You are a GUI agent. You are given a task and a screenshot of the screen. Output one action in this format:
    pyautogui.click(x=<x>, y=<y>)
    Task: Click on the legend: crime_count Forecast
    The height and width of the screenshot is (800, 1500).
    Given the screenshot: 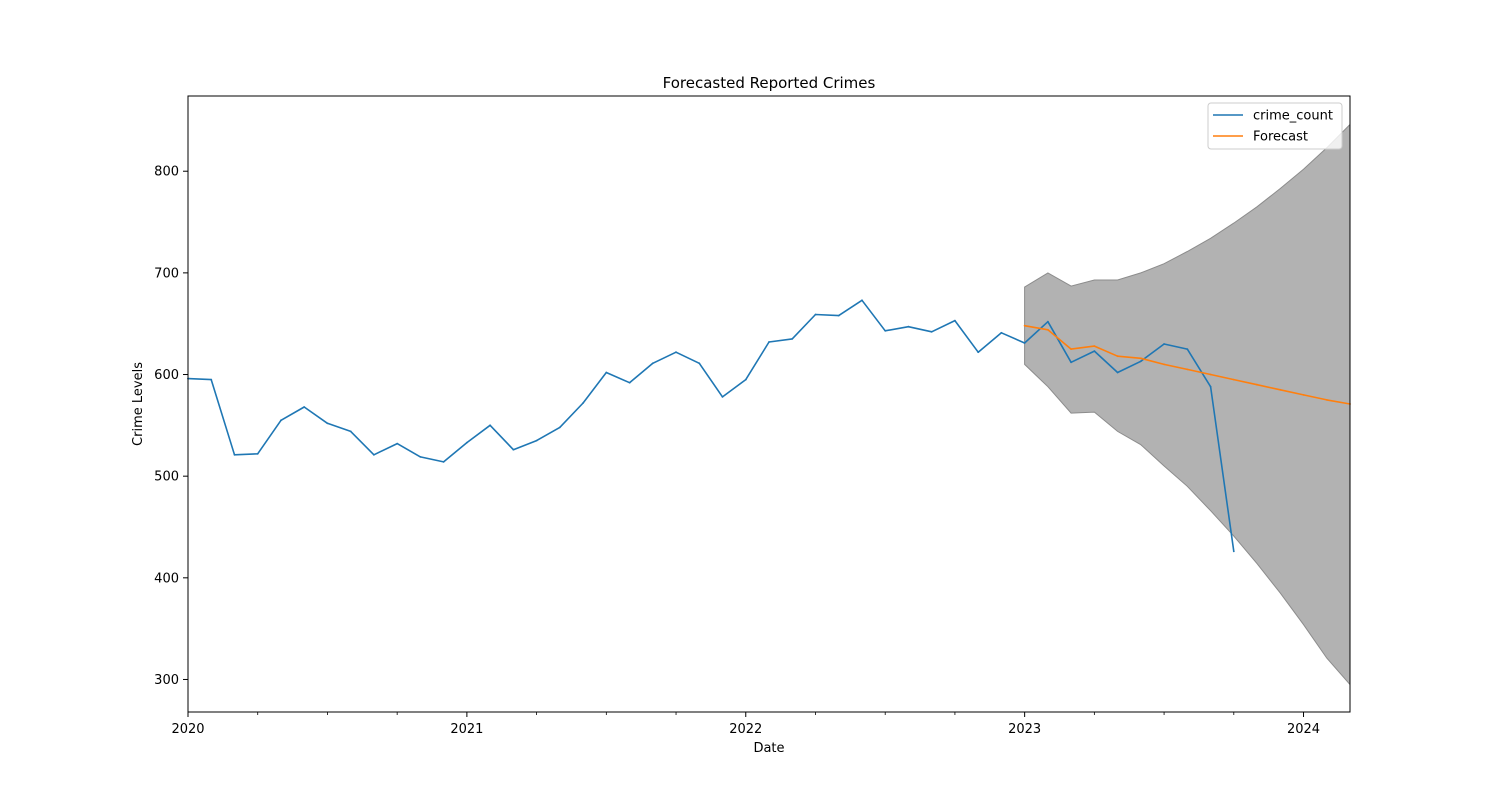 What is the action you would take?
    pyautogui.click(x=1275, y=126)
    